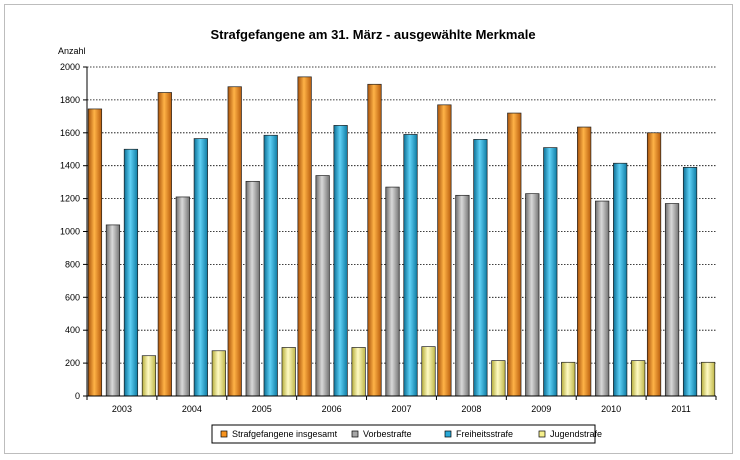 The image size is (740, 460). Describe the element at coordinates (611, 409) in the screenshot. I see `x-tick-label: 2010` at that location.